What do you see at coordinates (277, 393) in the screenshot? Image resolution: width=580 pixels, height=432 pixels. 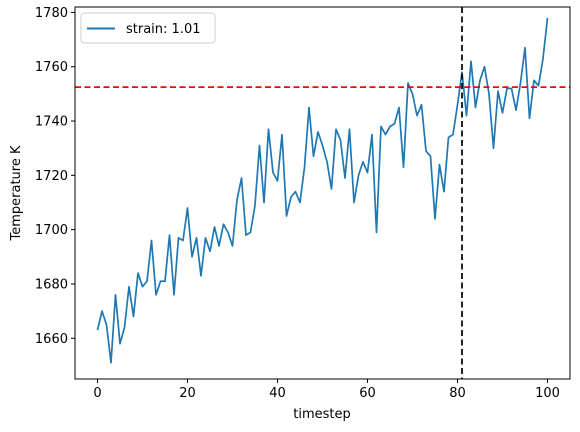 I see `x-tick-label: 40` at bounding box center [277, 393].